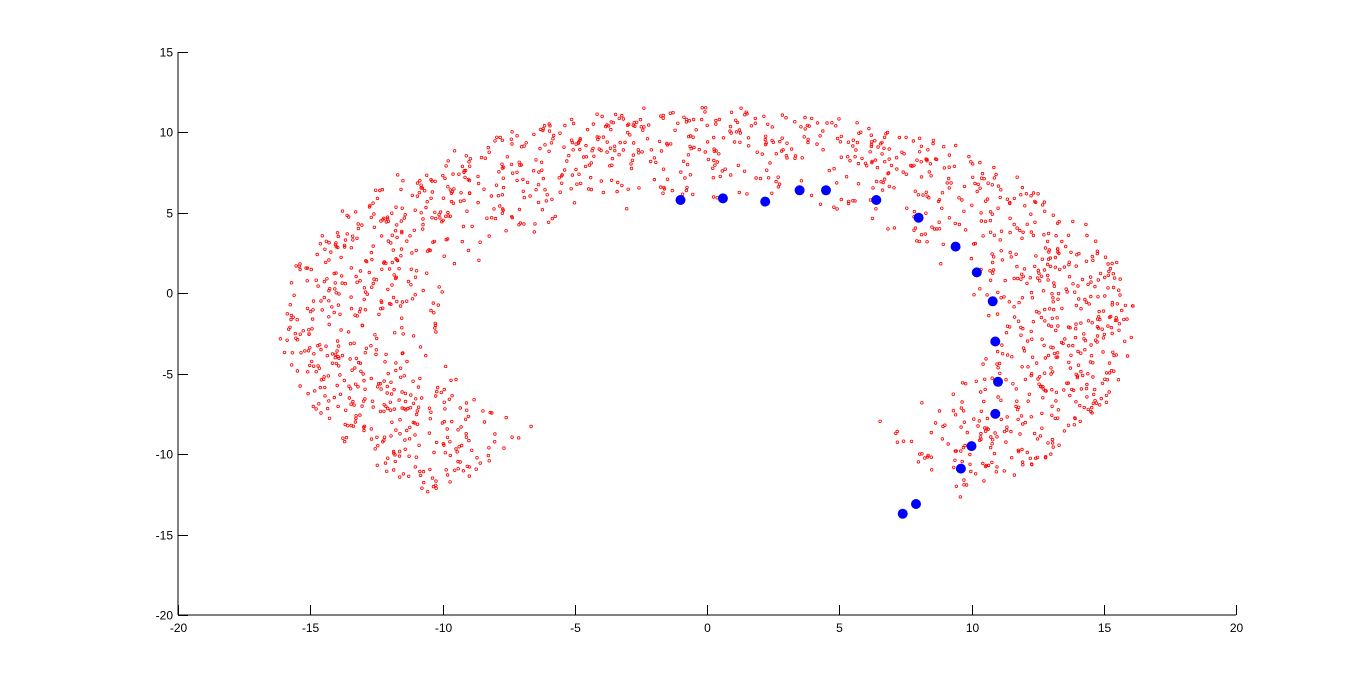 The width and height of the screenshot is (1366, 692). What do you see at coordinates (179, 628) in the screenshot?
I see `x-tick-label: -20` at bounding box center [179, 628].